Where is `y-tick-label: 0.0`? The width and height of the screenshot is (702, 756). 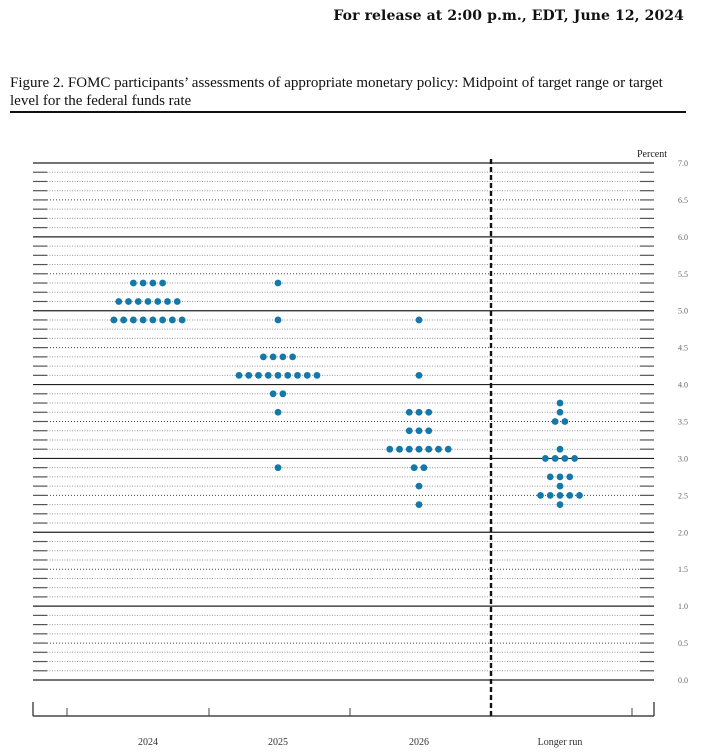
y-tick-label: 0.0 is located at coordinates (683, 680).